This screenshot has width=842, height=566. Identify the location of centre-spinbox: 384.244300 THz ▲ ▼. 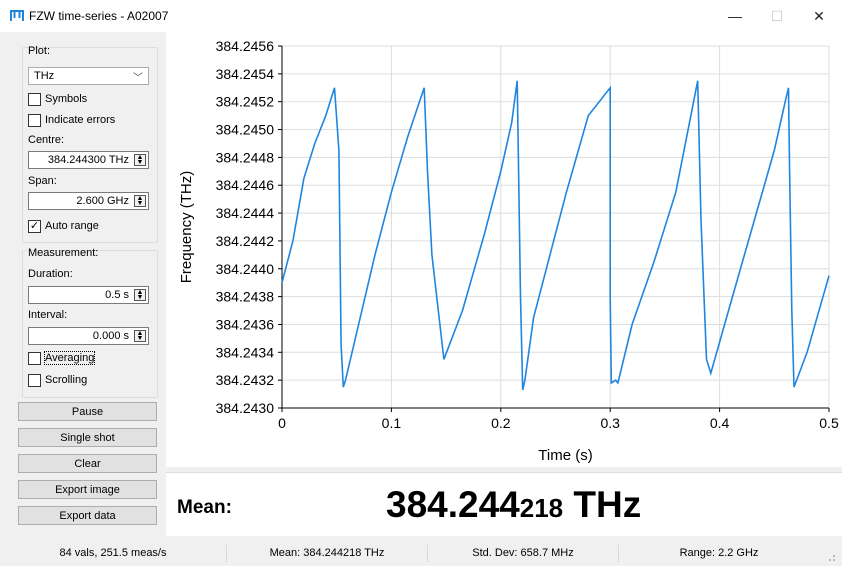
(88, 160).